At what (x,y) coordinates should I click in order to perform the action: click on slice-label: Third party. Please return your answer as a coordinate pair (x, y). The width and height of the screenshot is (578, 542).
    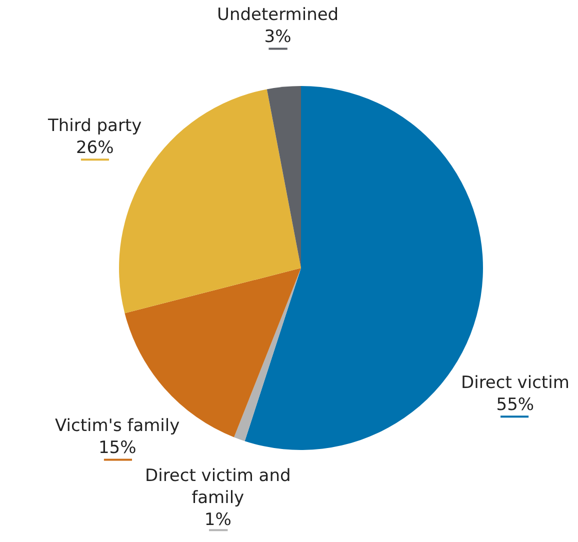
    Looking at the image, I should click on (94, 126).